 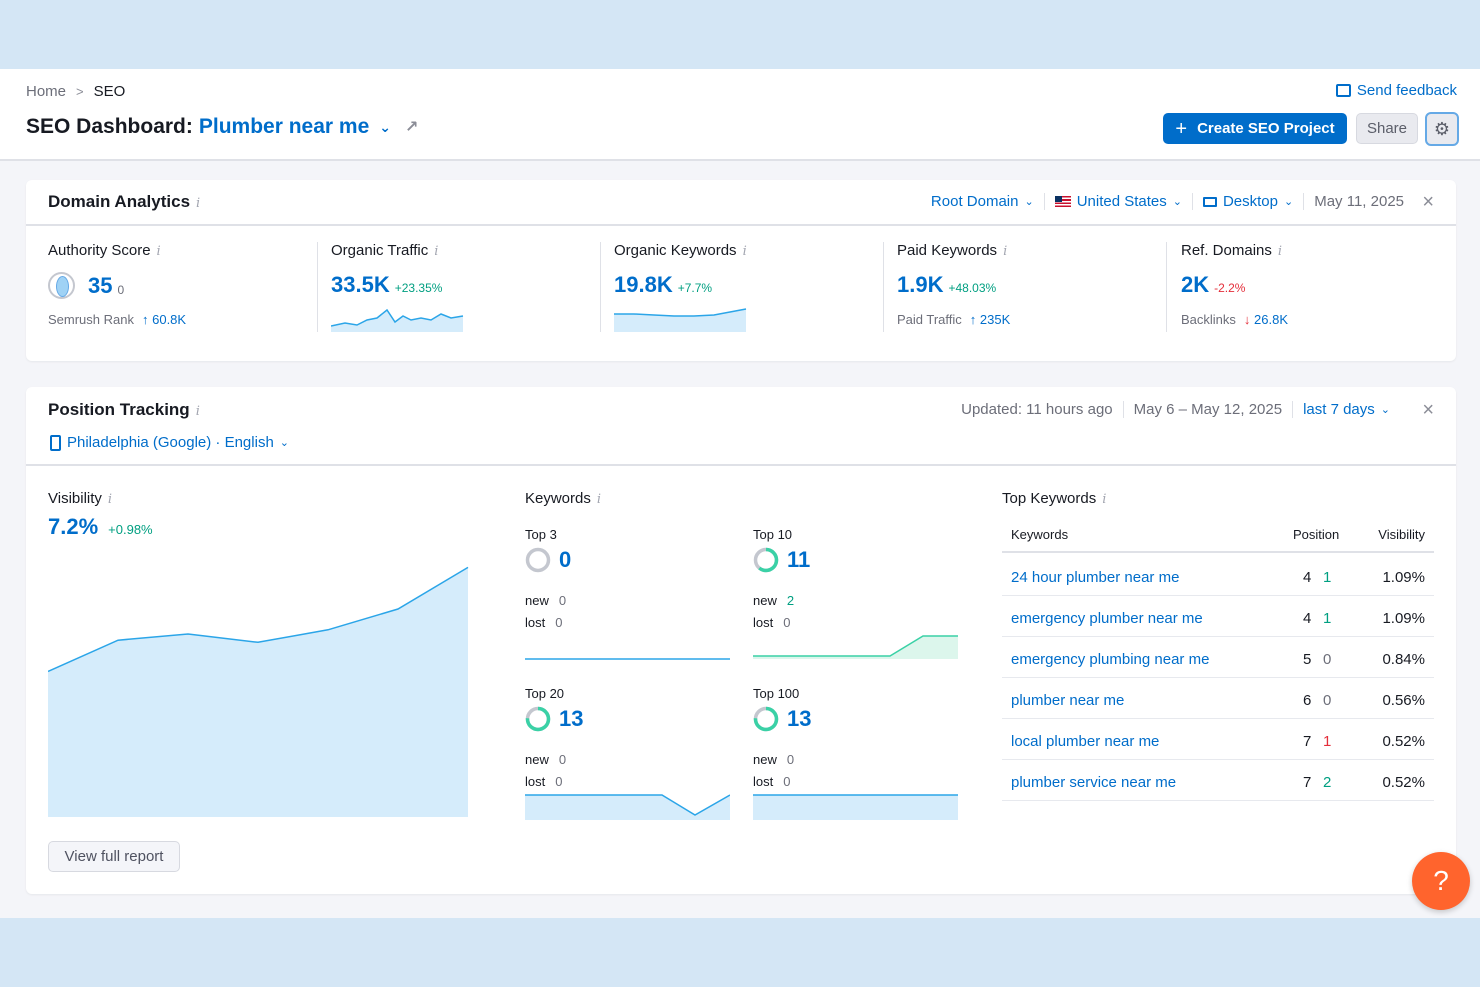 I want to click on help-button: ?, so click(x=1441, y=881).